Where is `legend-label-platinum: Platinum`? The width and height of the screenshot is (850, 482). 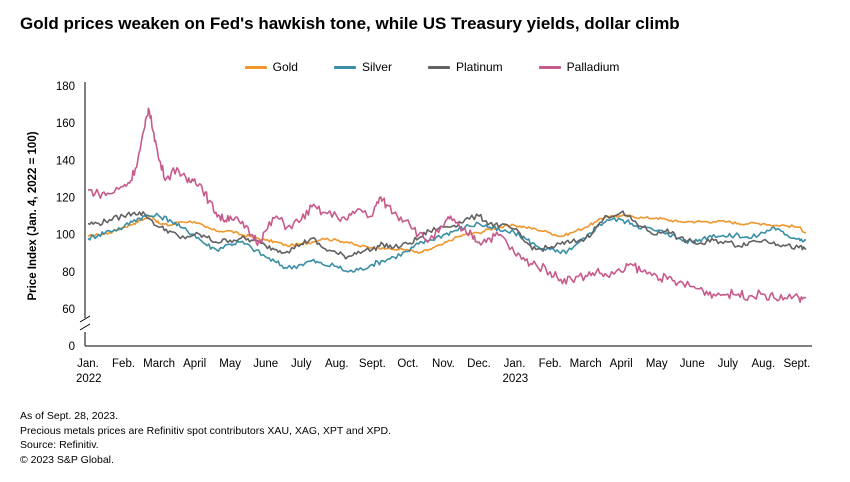 legend-label-platinum: Platinum is located at coordinates (479, 67).